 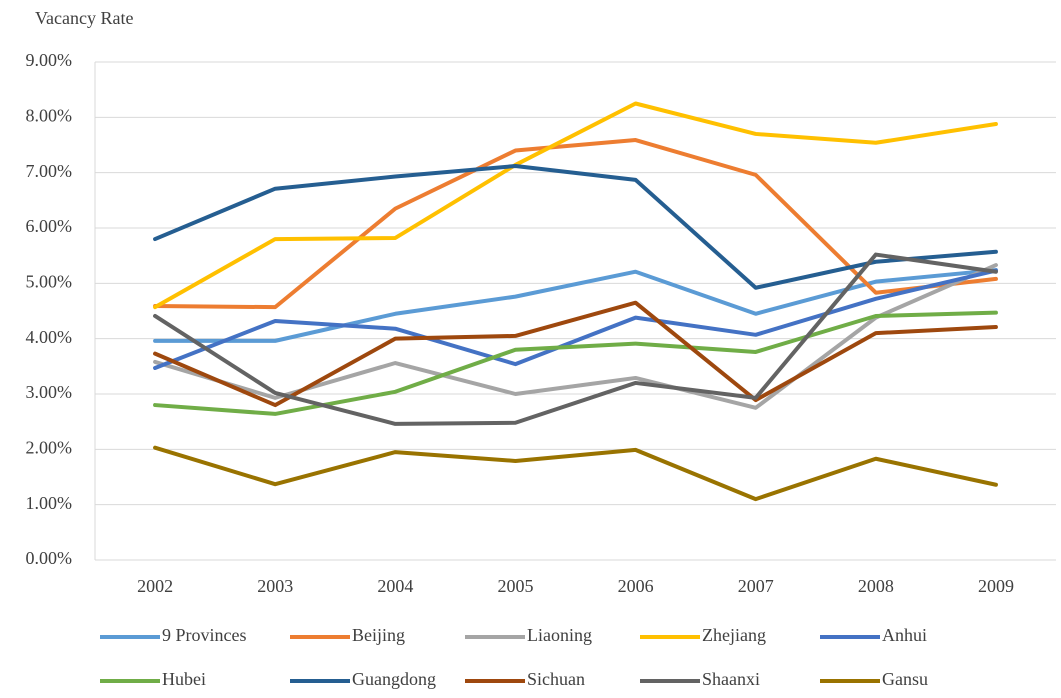 What do you see at coordinates (204, 635) in the screenshot?
I see `legend-label: 9 Provinces` at bounding box center [204, 635].